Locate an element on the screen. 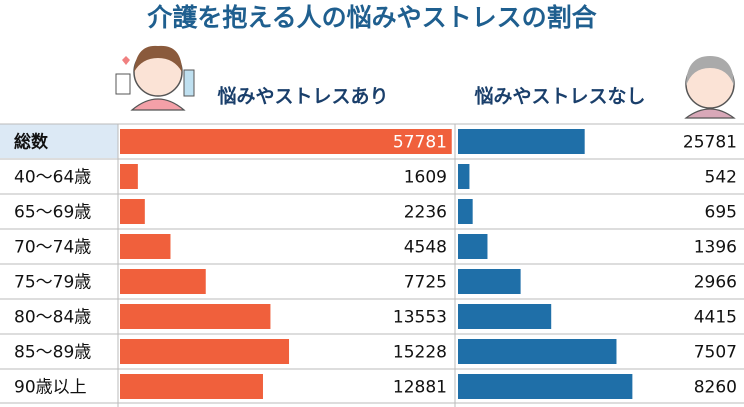  value-label: 15228 is located at coordinates (420, 353).